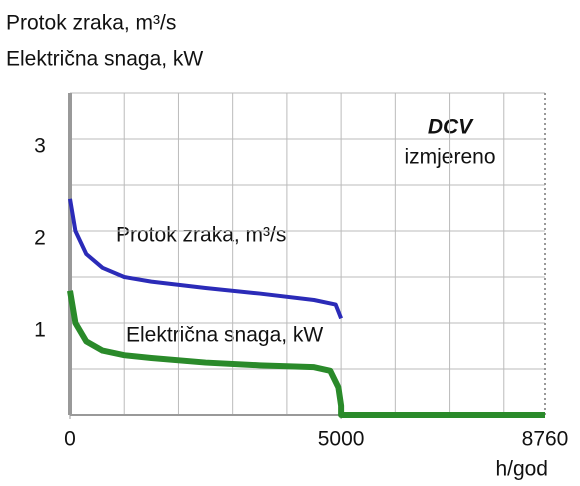 Image resolution: width=580 pixels, height=486 pixels. I want to click on annotation: DCV, so click(451, 127).